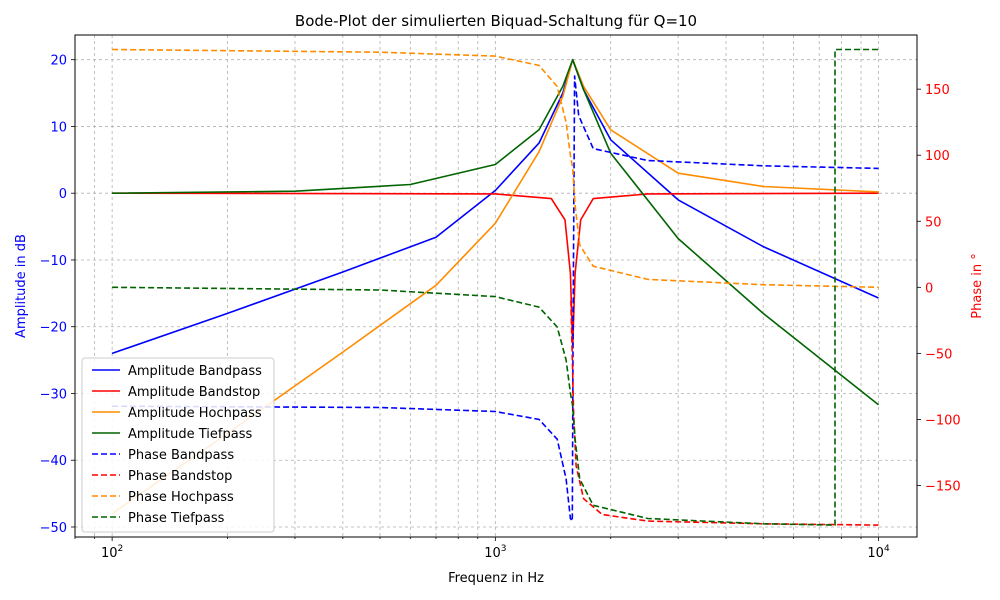 Image resolution: width=1000 pixels, height=600 pixels. I want to click on y-right-tick-label: 100, so click(937, 156).